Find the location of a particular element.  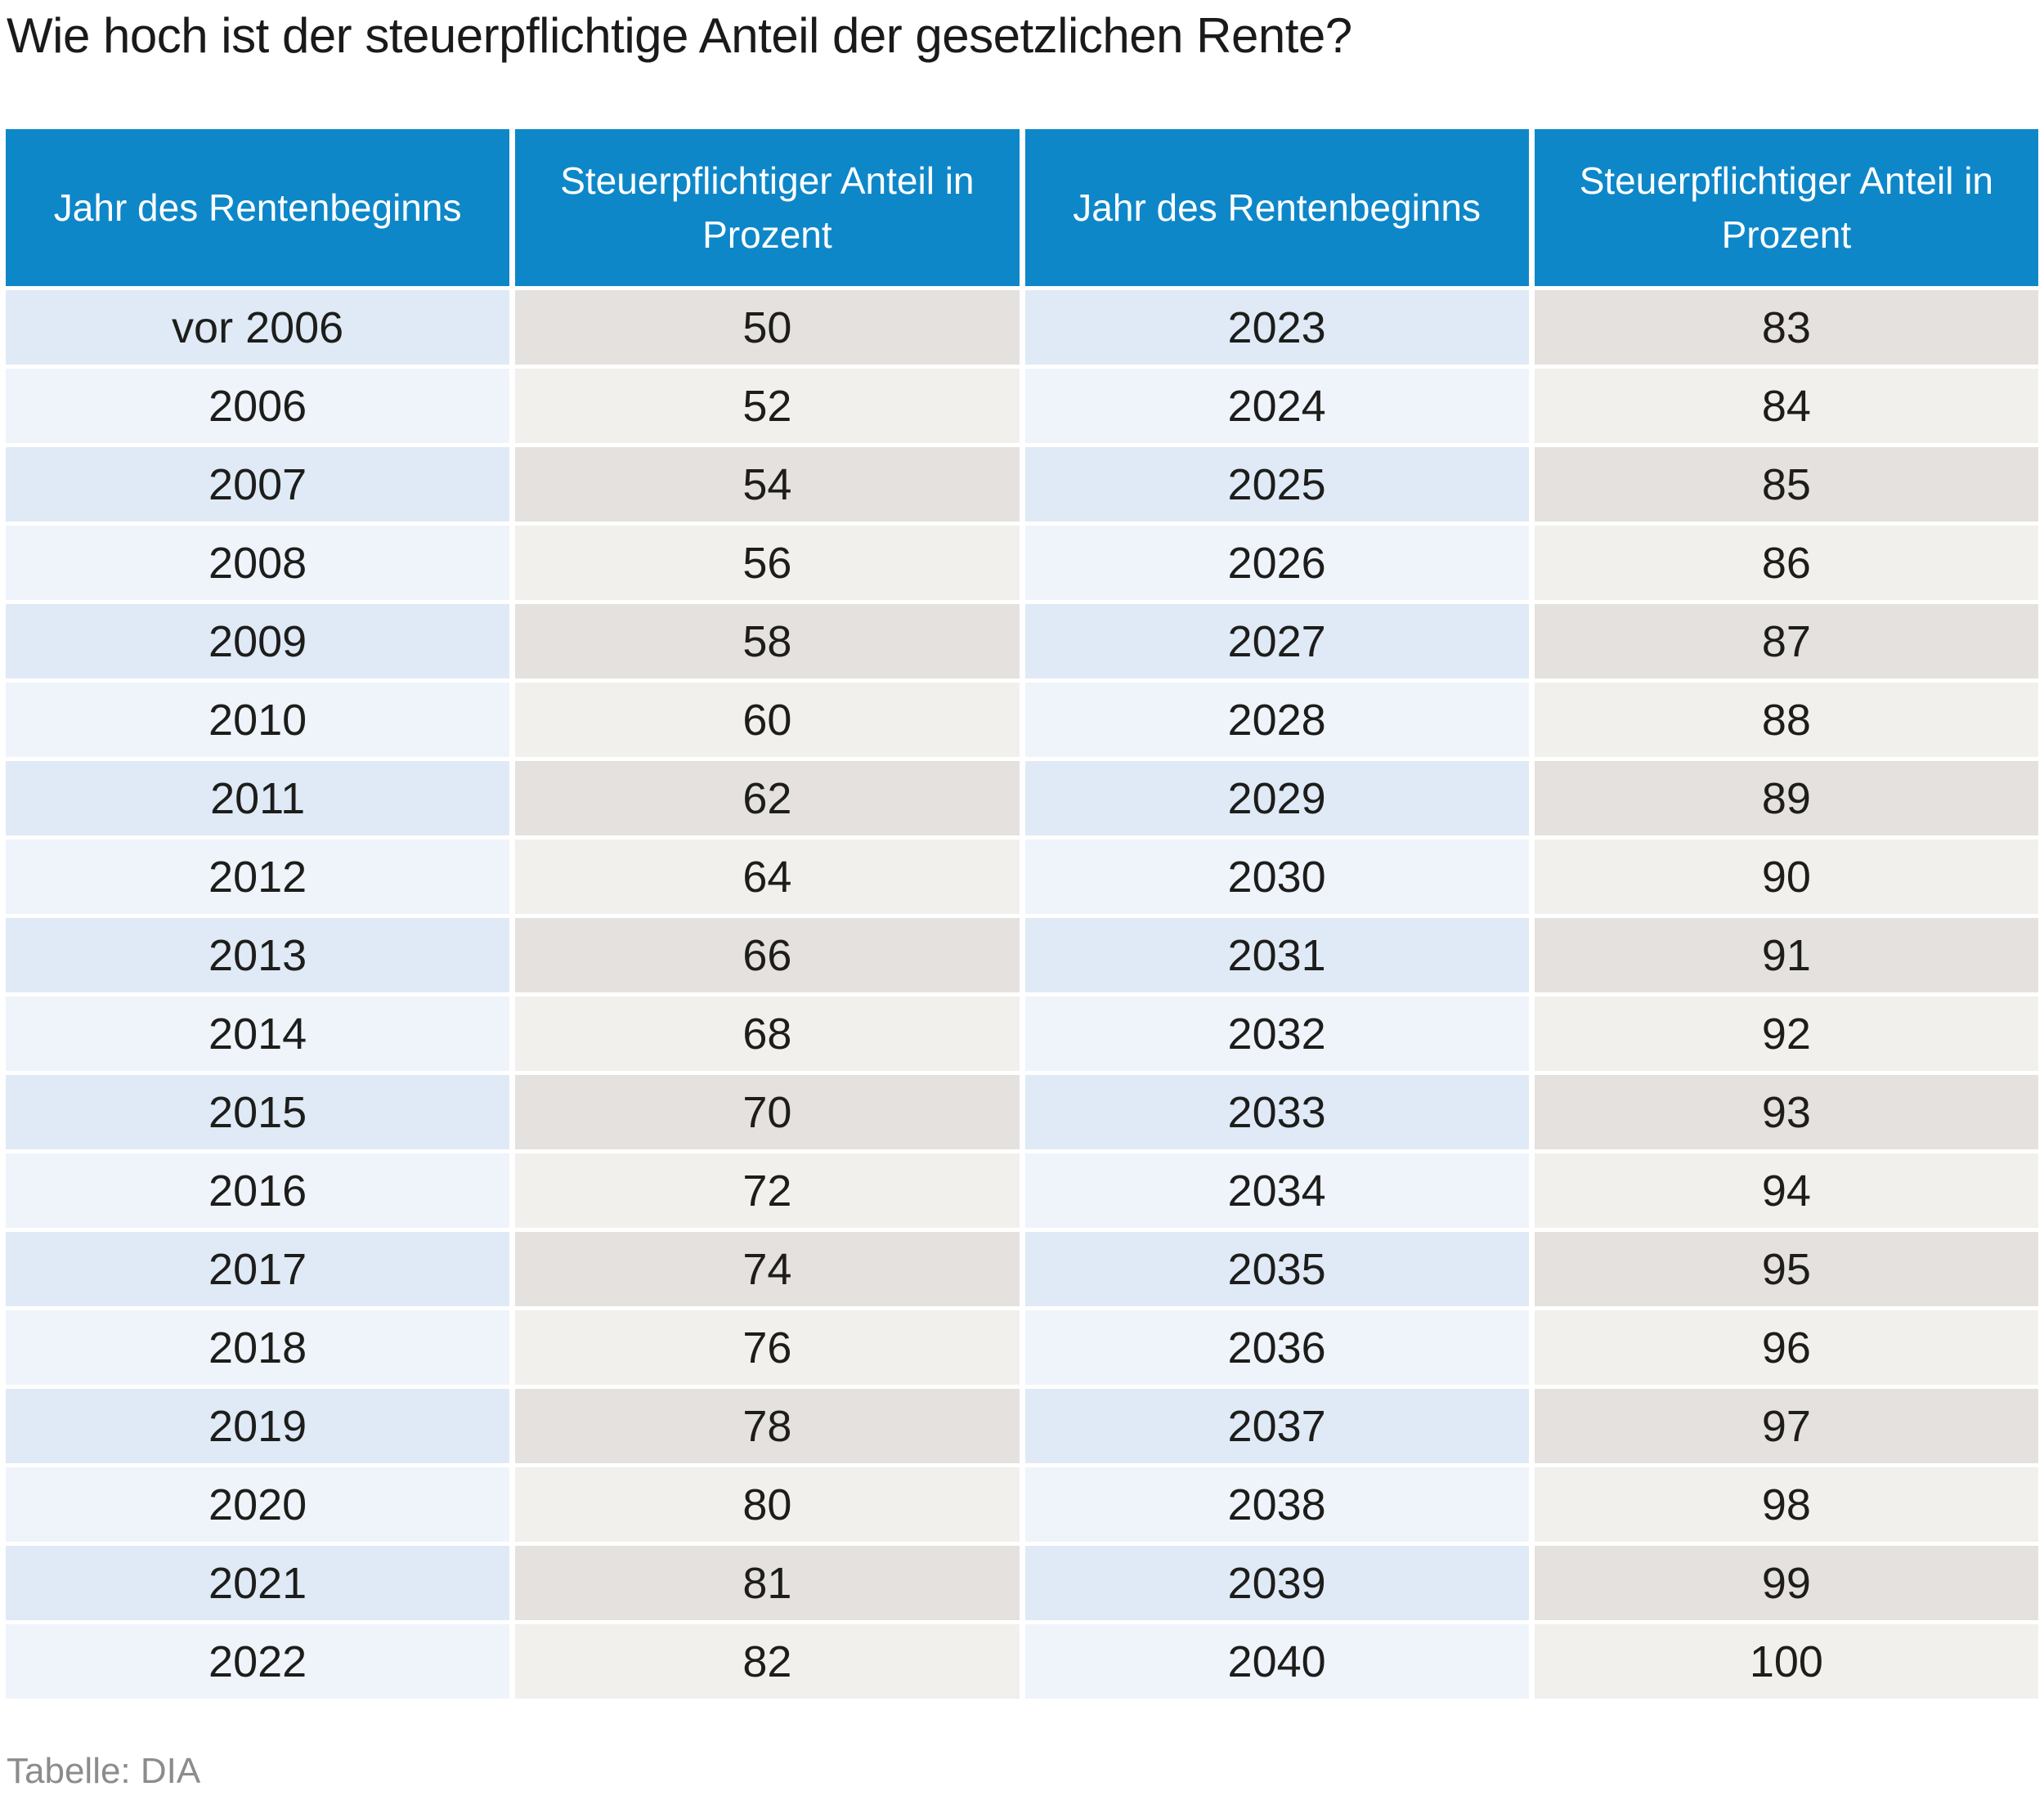

year-cell-left: 2013 is located at coordinates (258, 955).